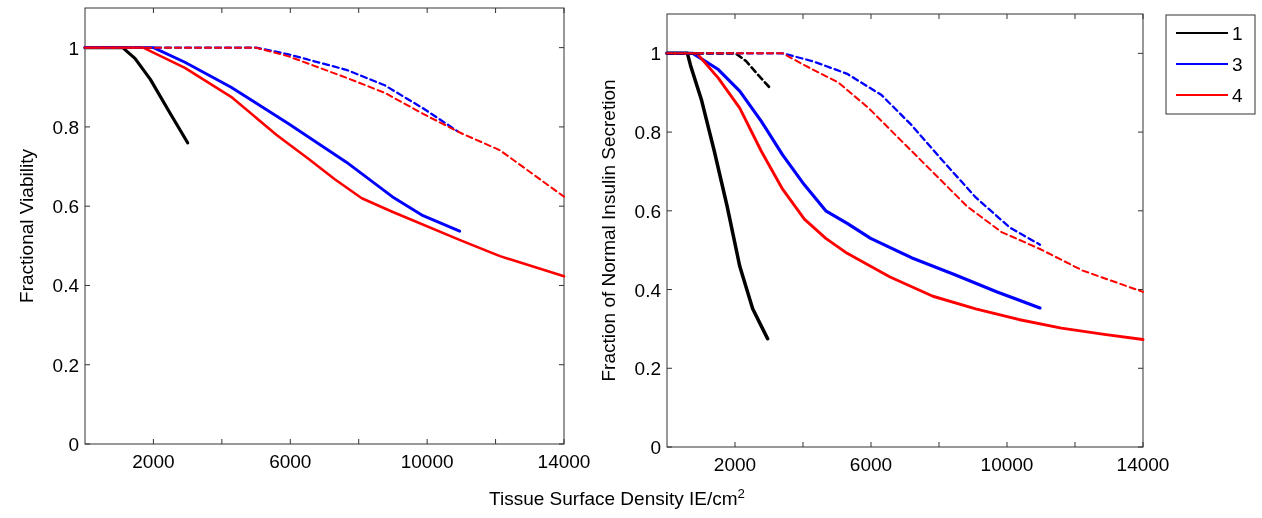 Image resolution: width=1262 pixels, height=518 pixels. Describe the element at coordinates (1237, 33) in the screenshot. I see `legend-label: 1` at that location.